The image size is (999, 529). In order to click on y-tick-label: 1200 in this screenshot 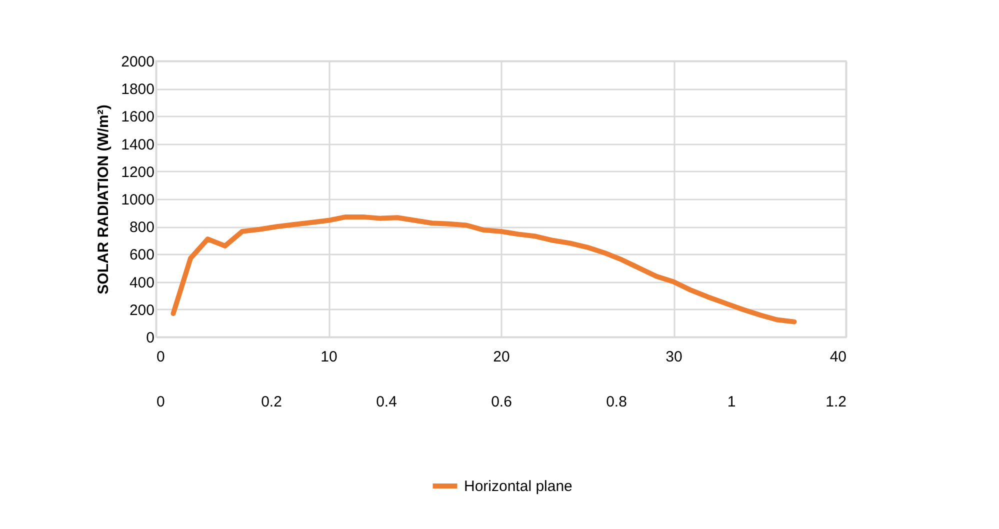, I will do `click(137, 172)`.